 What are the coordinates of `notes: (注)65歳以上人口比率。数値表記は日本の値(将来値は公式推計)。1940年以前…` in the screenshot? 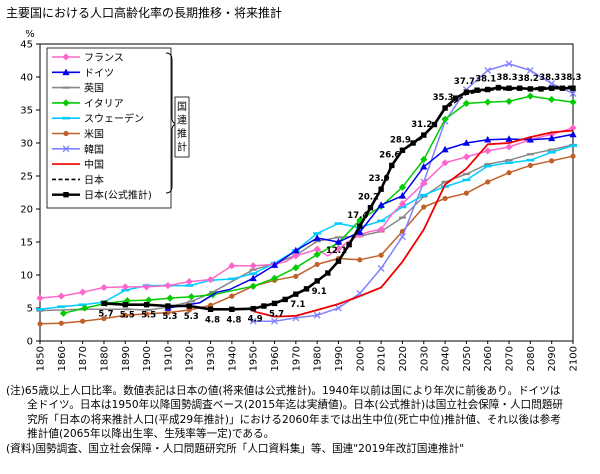 It's located at (301, 420).